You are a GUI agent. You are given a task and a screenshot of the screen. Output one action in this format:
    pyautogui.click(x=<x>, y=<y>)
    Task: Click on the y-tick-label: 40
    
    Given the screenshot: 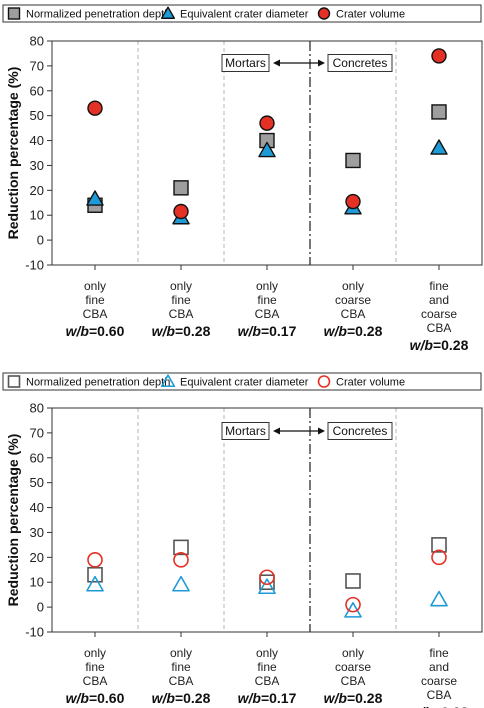 What is the action you would take?
    pyautogui.click(x=37, y=140)
    